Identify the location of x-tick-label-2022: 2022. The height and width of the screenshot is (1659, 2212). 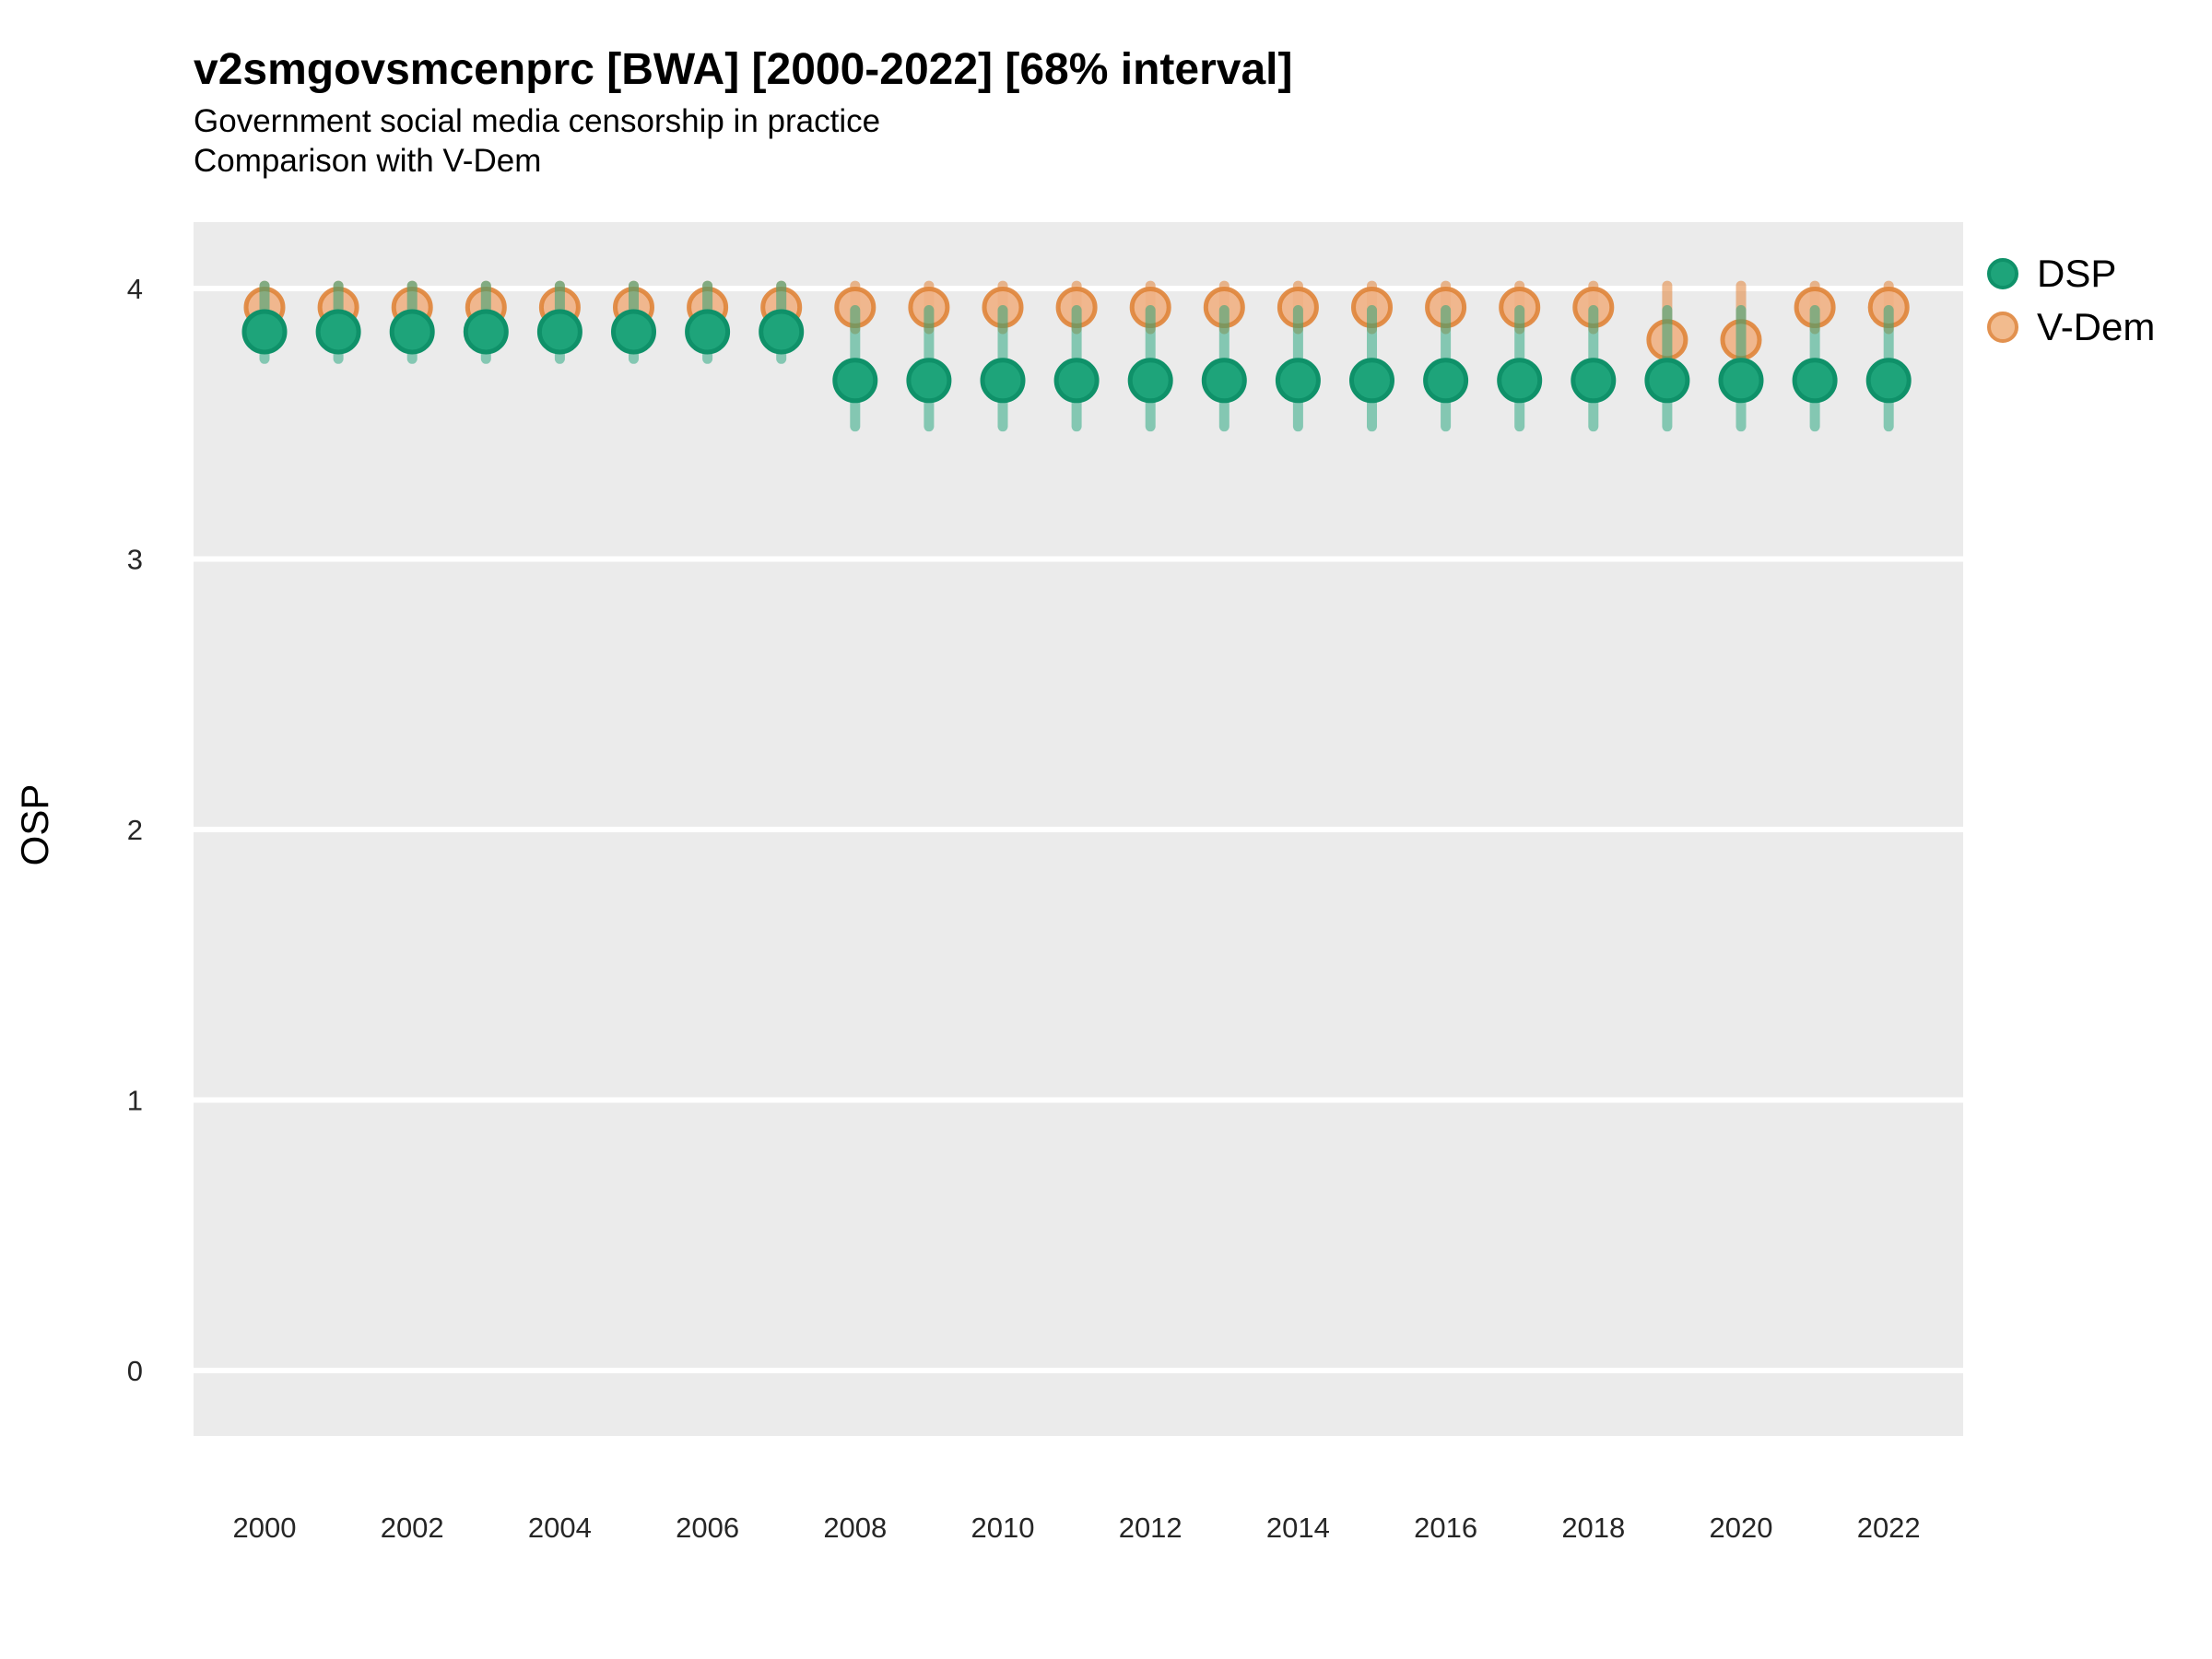
(1889, 1528).